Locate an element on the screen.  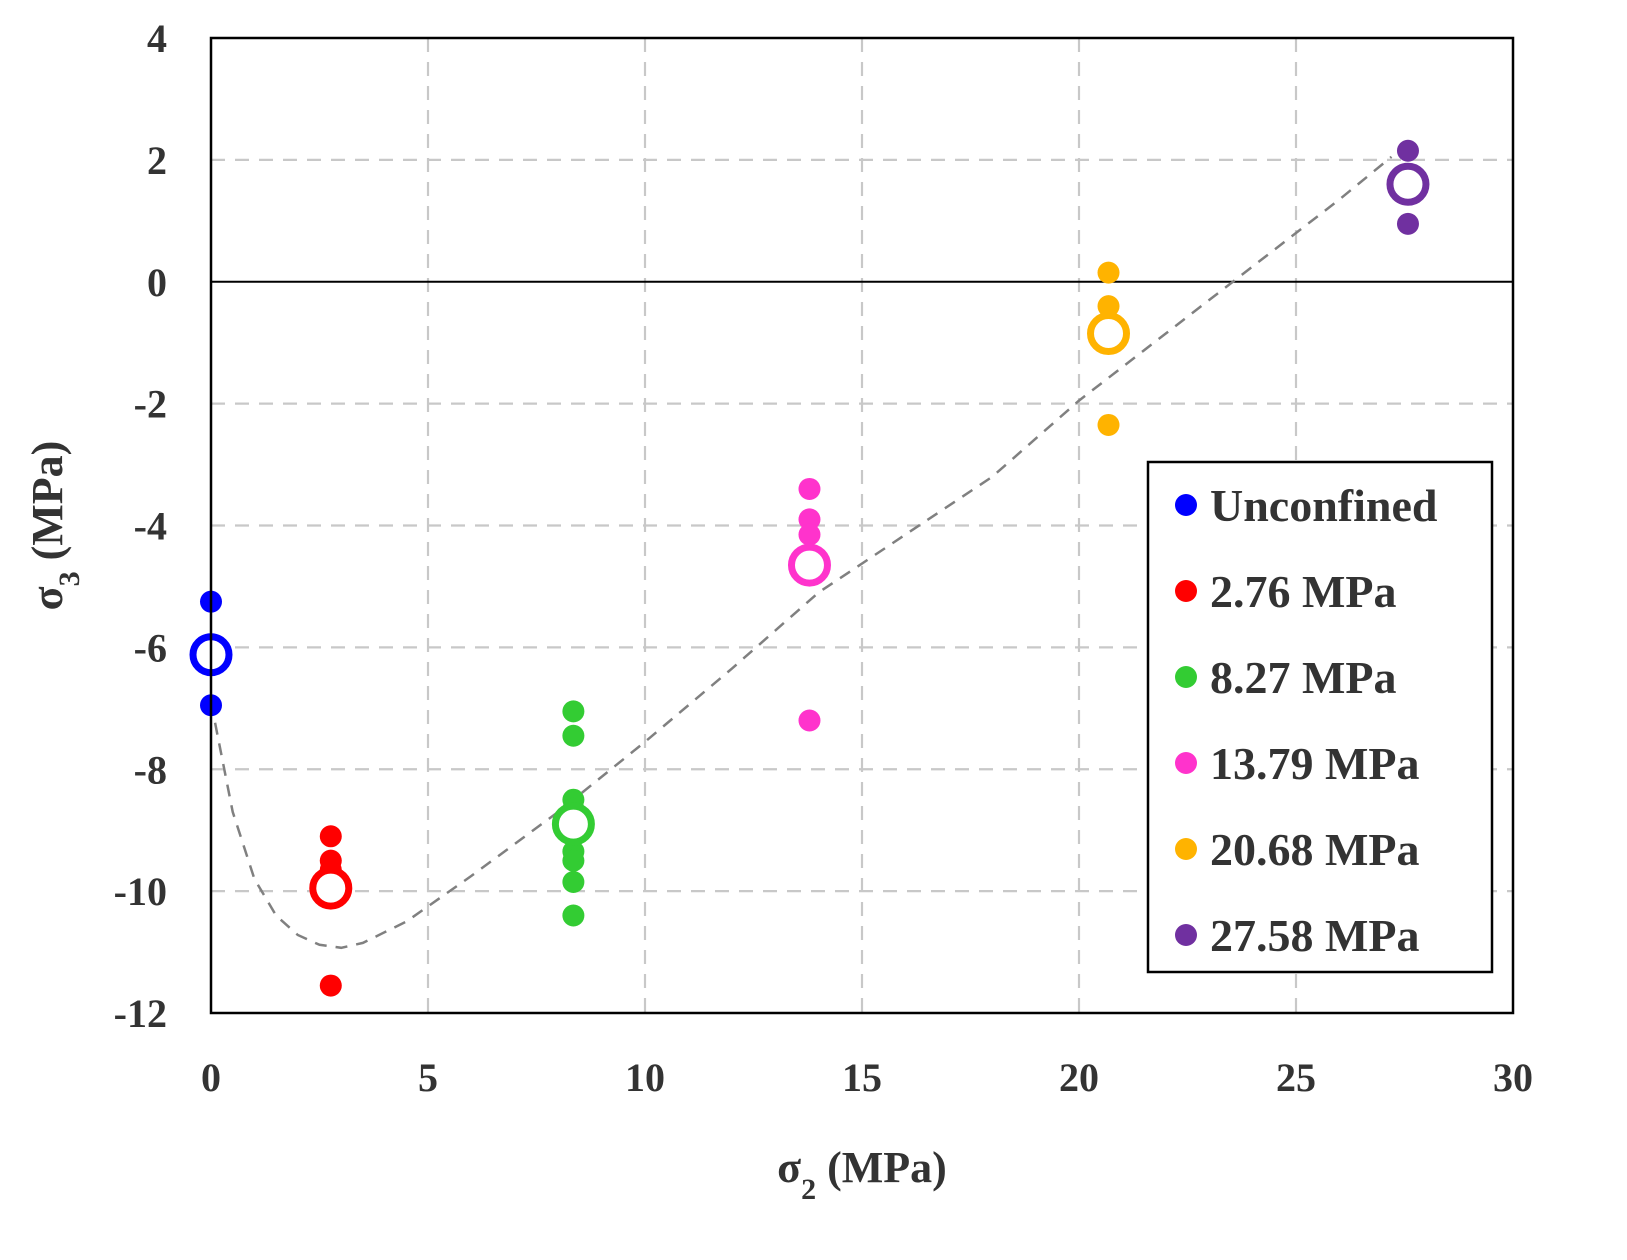
x-tick-label: 25 is located at coordinates (1296, 1077).